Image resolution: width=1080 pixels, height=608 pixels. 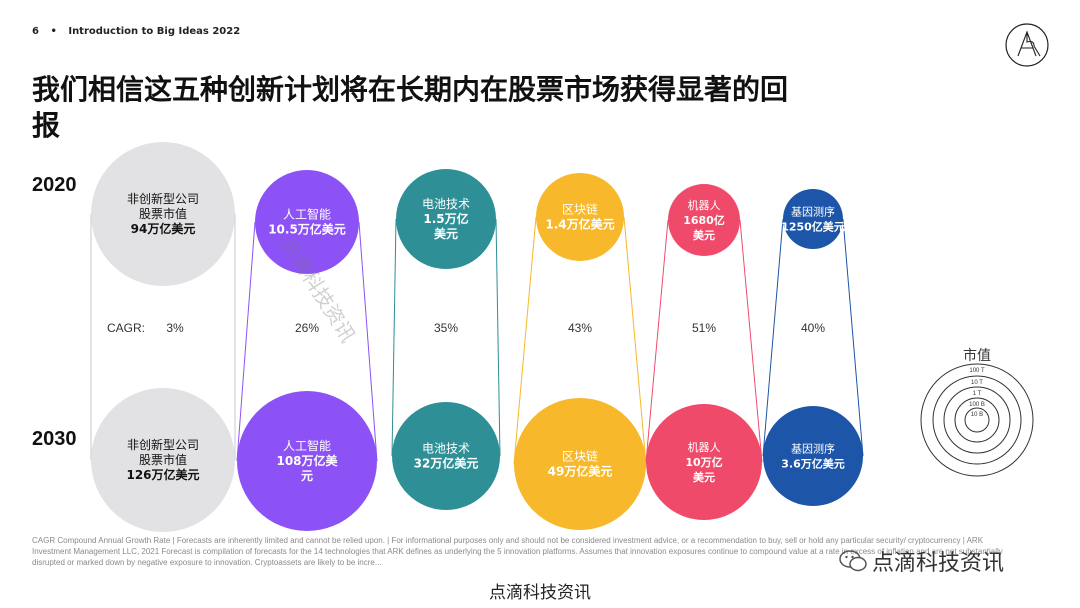 I want to click on cat-4-label-2030-line-0: 机器人, so click(x=704, y=447).